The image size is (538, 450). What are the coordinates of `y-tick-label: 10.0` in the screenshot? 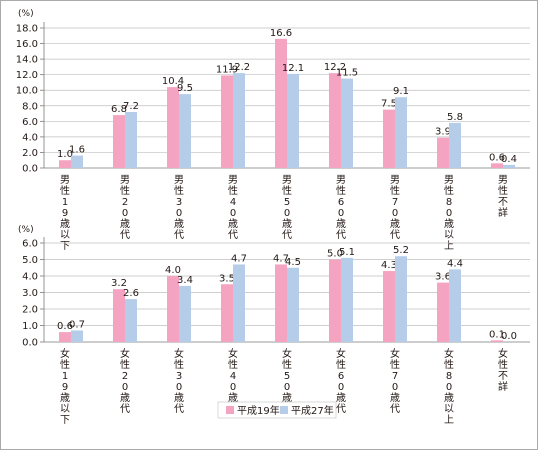 It's located at (27, 91).